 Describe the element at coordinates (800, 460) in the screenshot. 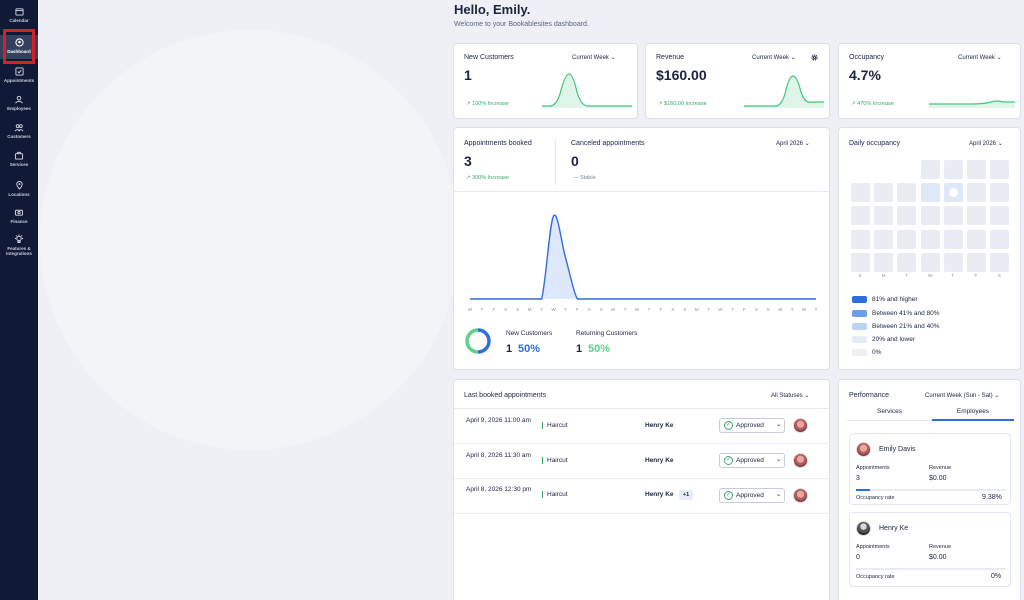

I see `avatar` at that location.